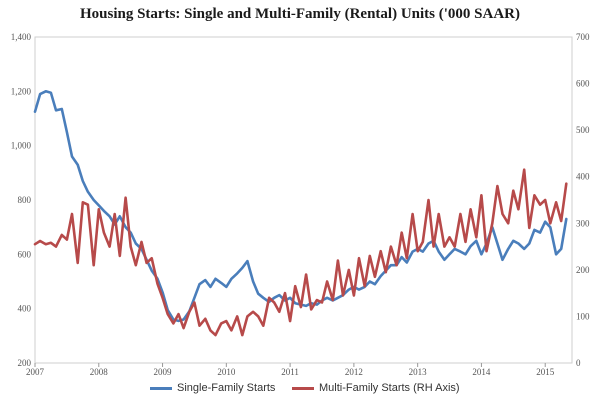  I want to click on legend-swatch-multi-family, so click(303, 388).